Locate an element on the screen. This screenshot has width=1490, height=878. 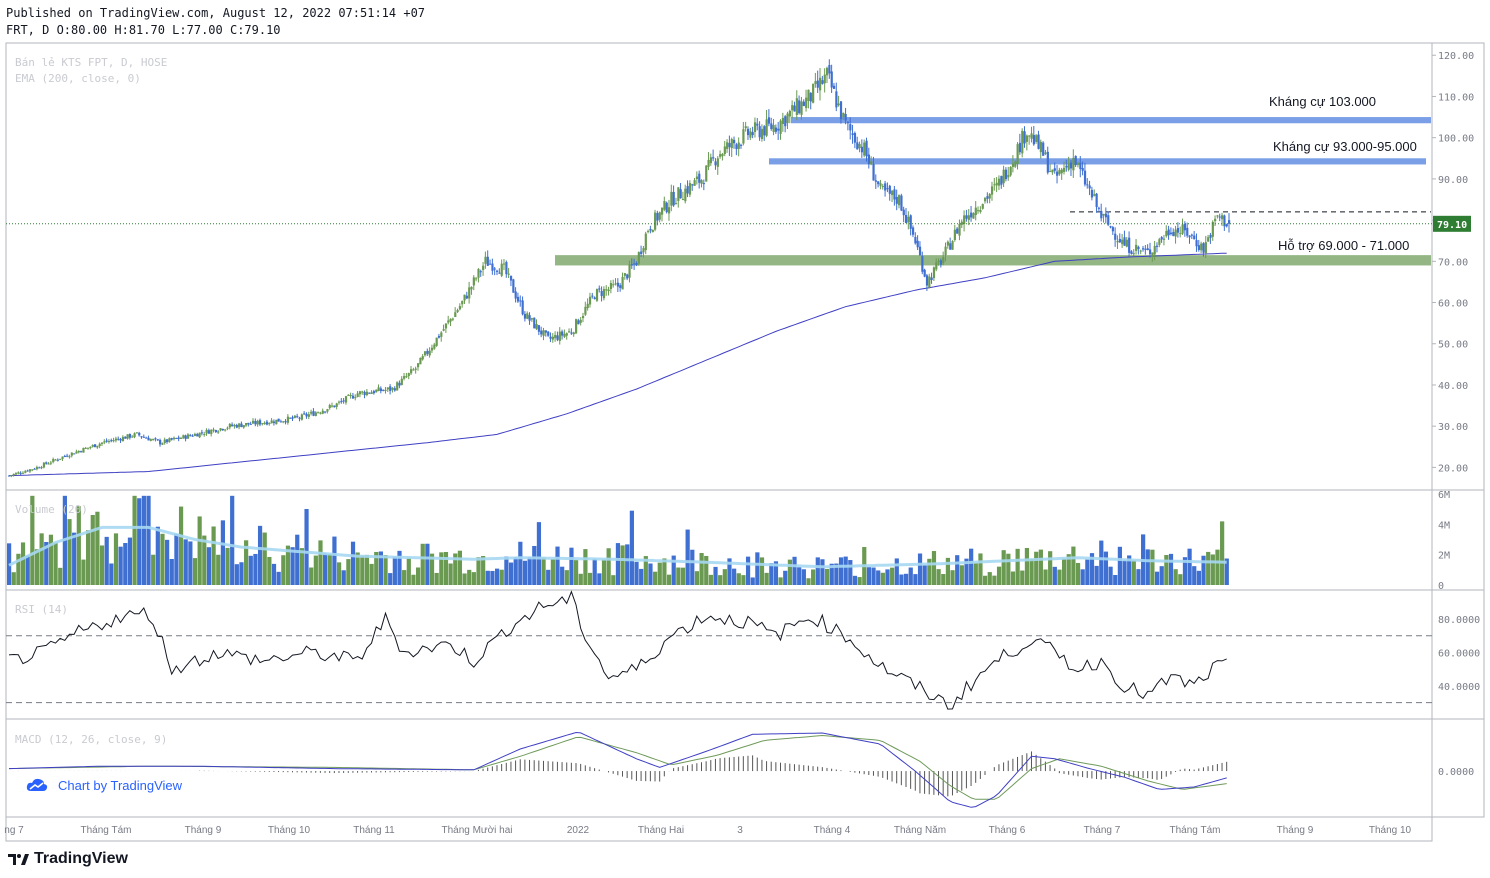
chart-by-badge: Chart by TradingView is located at coordinates (110, 785).